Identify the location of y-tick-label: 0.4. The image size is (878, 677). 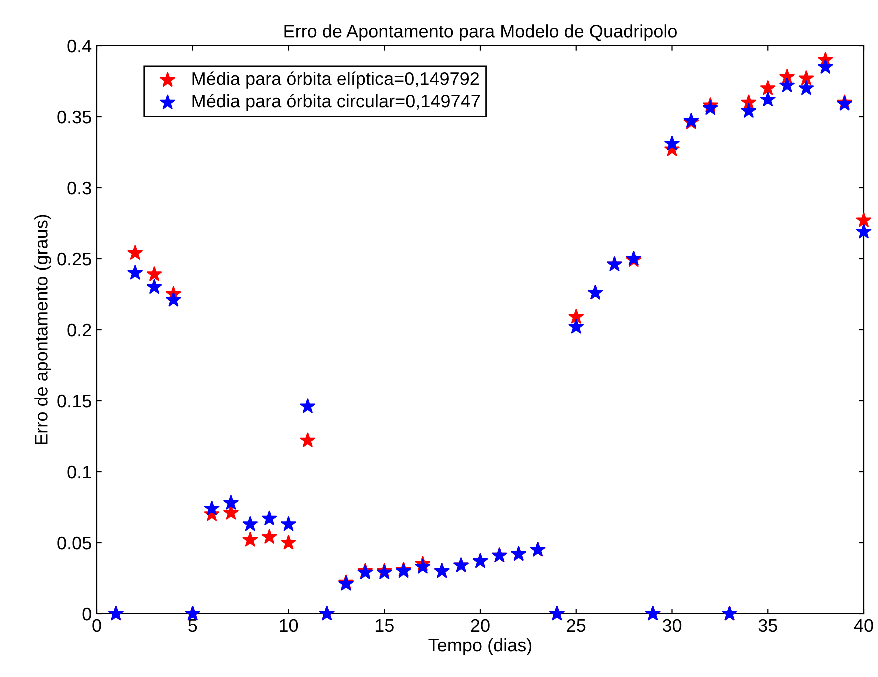
(80, 46).